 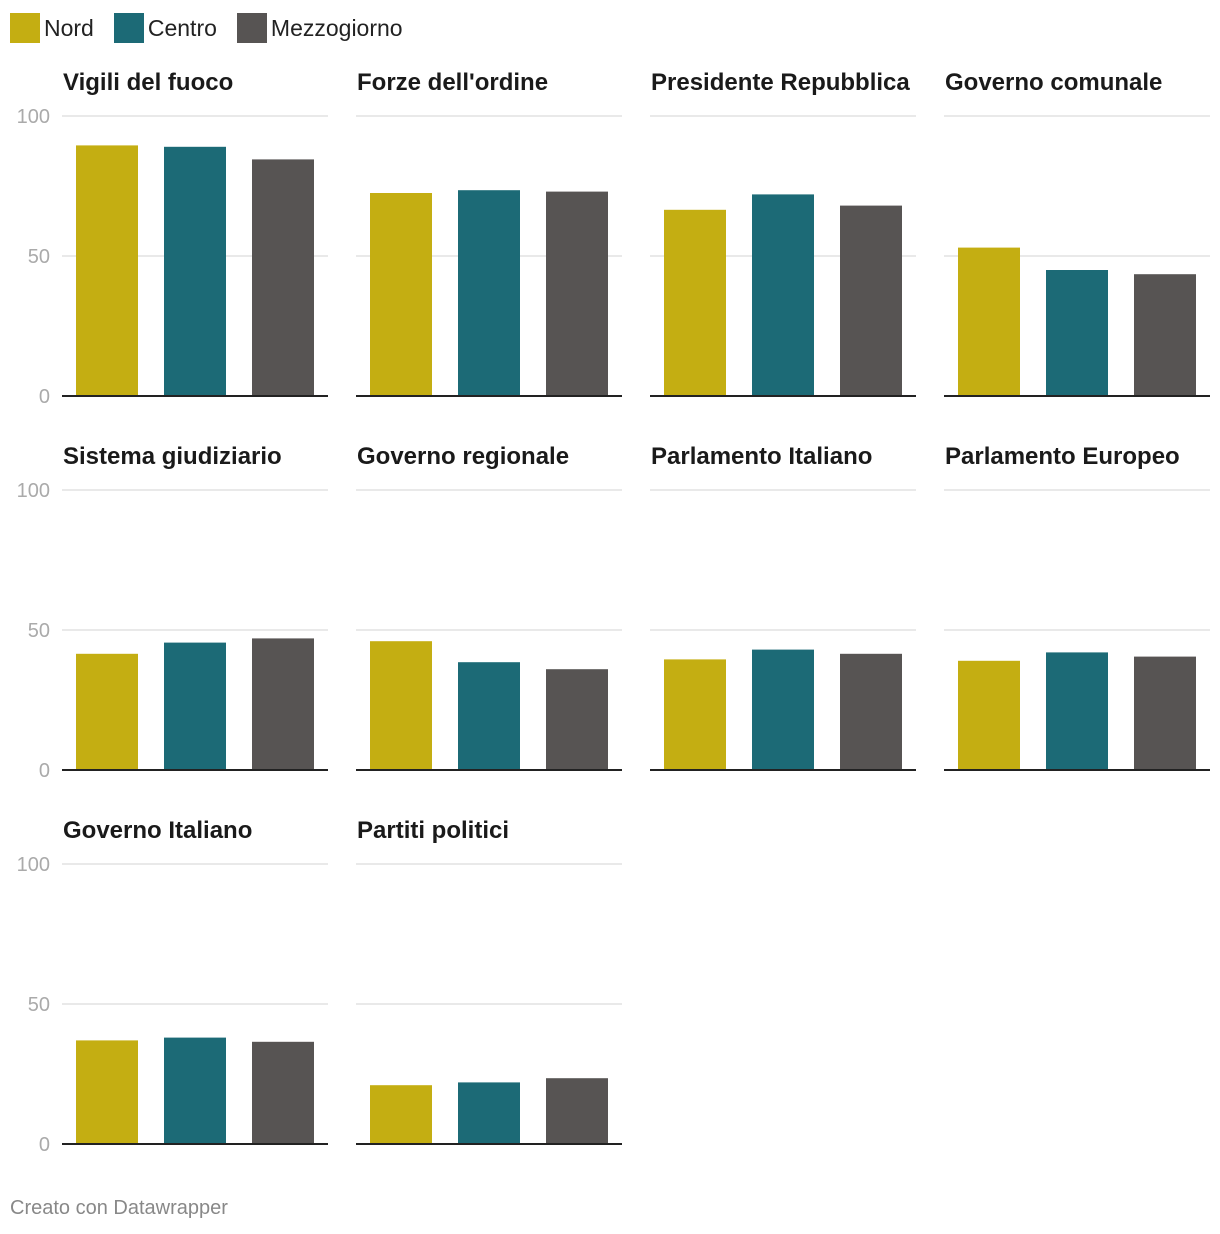 I want to click on panel-title: Parlamento Europeo, so click(x=1062, y=456).